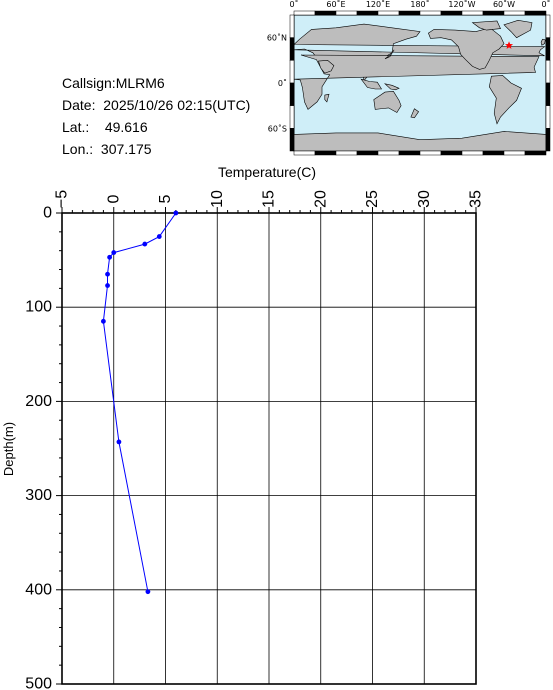  Describe the element at coordinates (8, 449) in the screenshot. I see `y-axis-label: Depth(m)` at that location.